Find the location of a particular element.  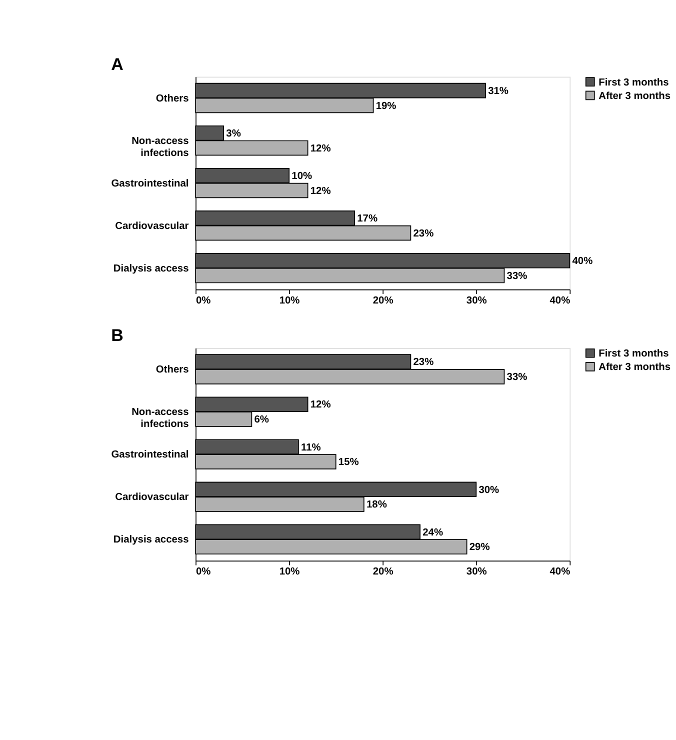

data-label: 11% is located at coordinates (311, 448).